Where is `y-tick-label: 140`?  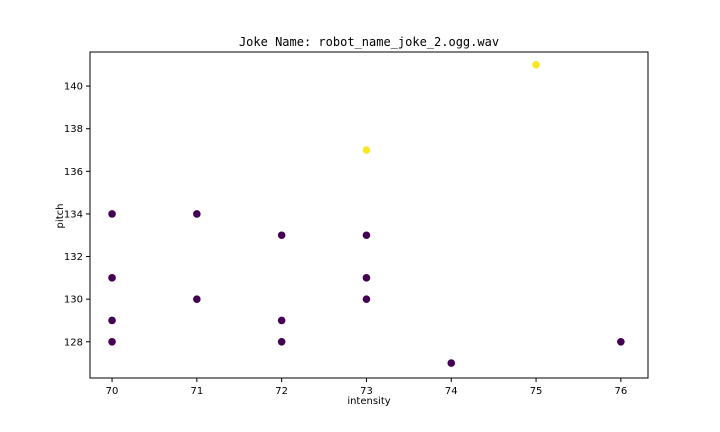 y-tick-label: 140 is located at coordinates (73, 87).